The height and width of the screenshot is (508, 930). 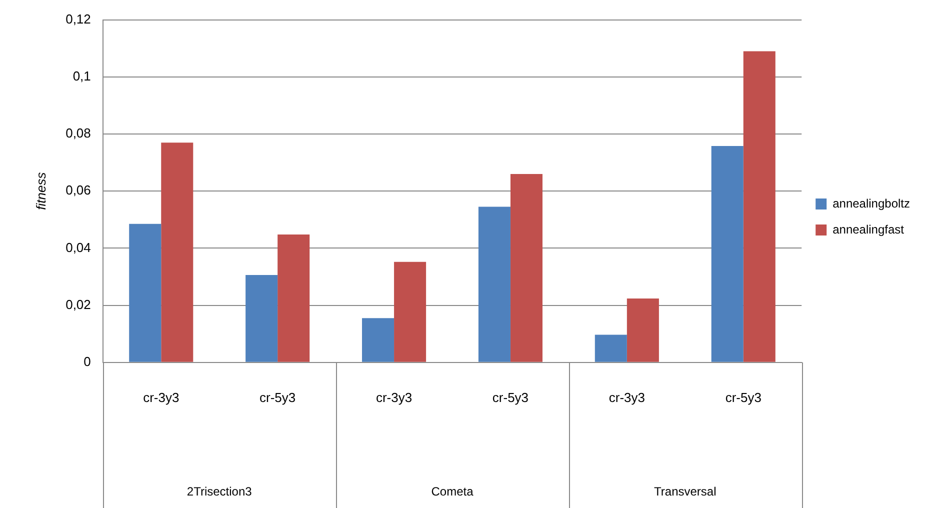 What do you see at coordinates (685, 491) in the screenshot?
I see `text: Transversal` at bounding box center [685, 491].